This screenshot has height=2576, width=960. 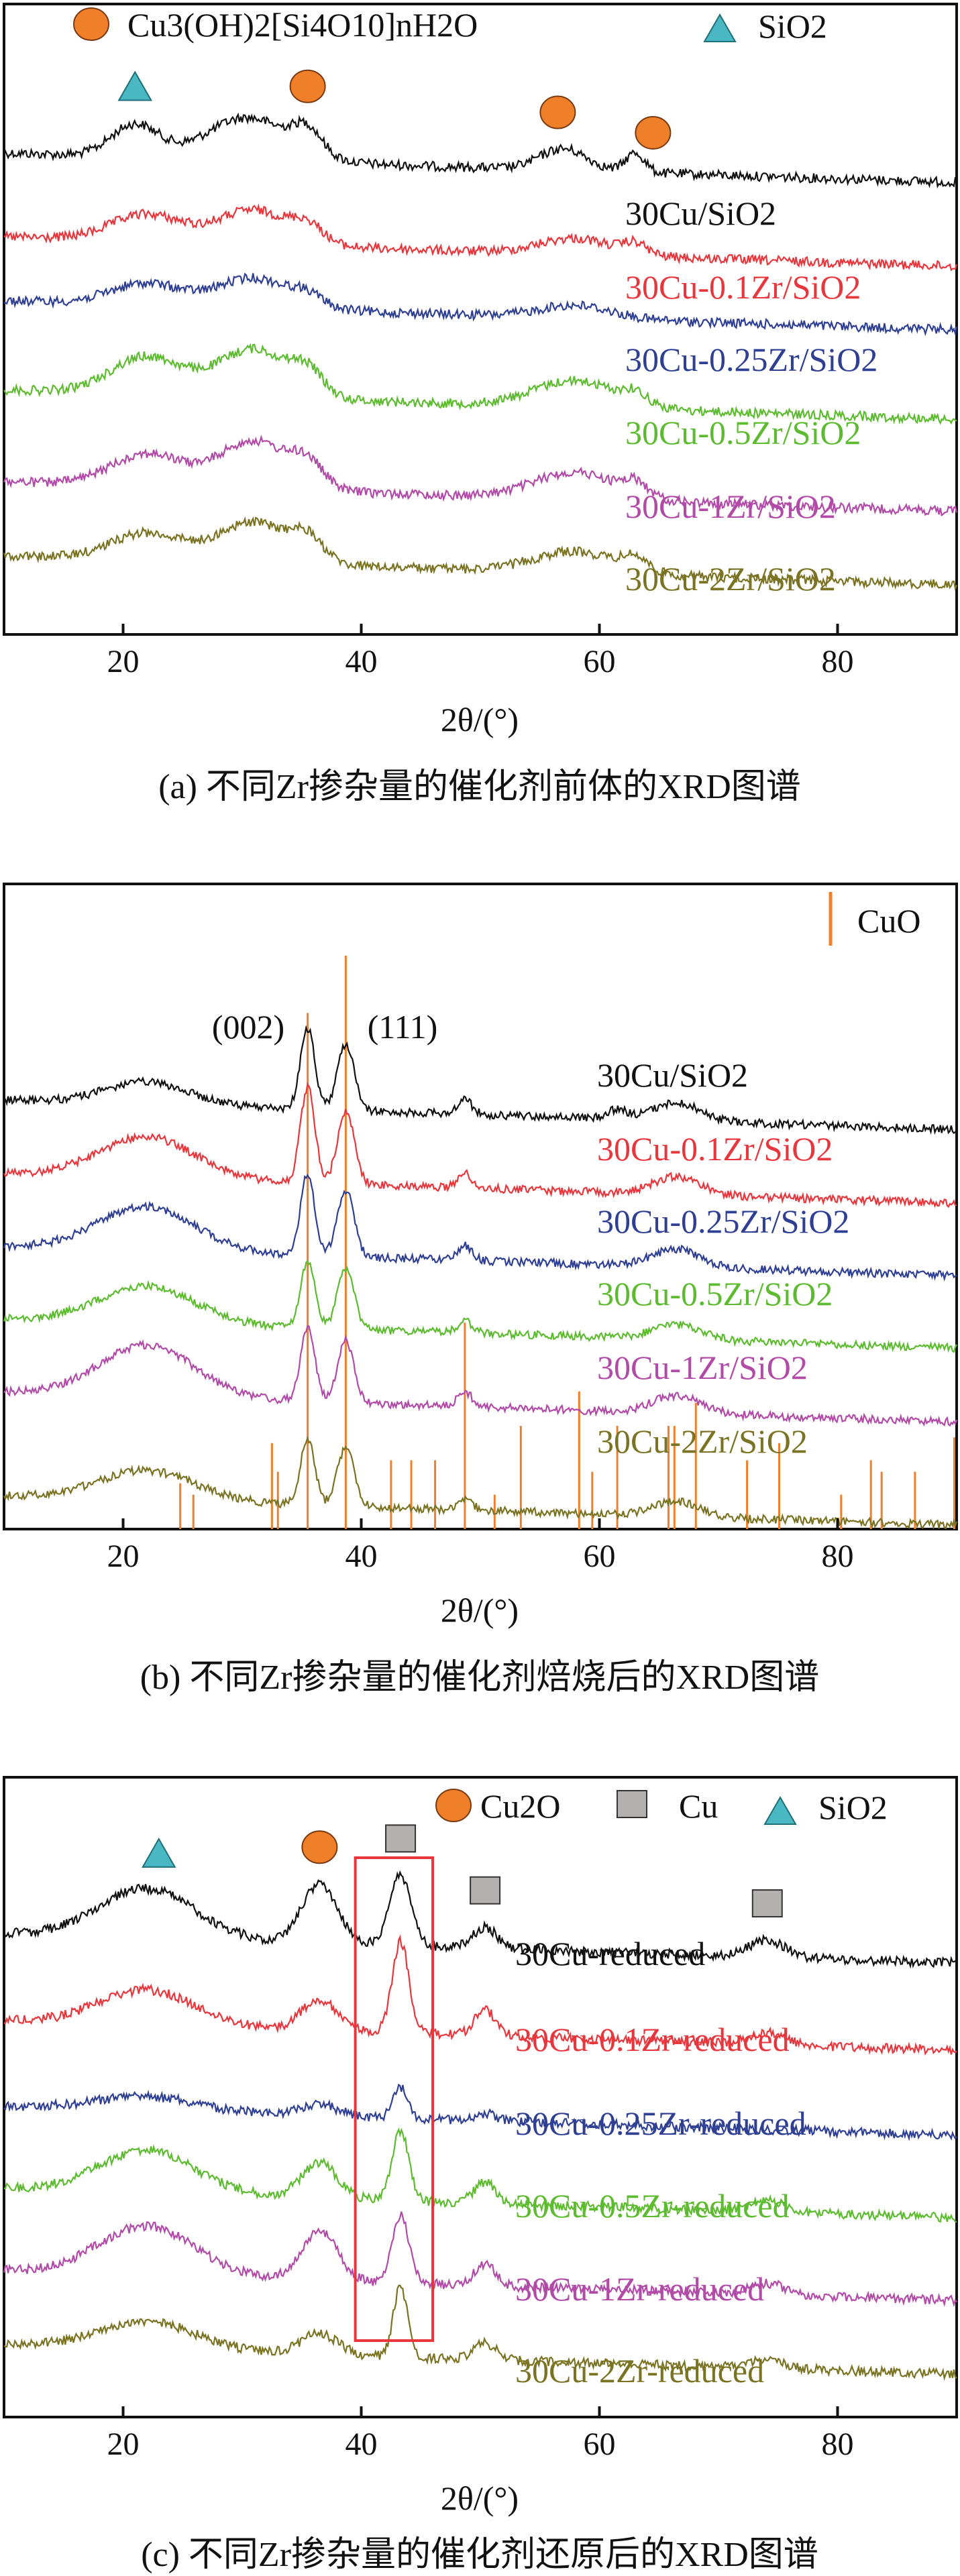 What do you see at coordinates (653, 2039) in the screenshot?
I see `series-label: 30Cu-0.1Zr-reduced` at bounding box center [653, 2039].